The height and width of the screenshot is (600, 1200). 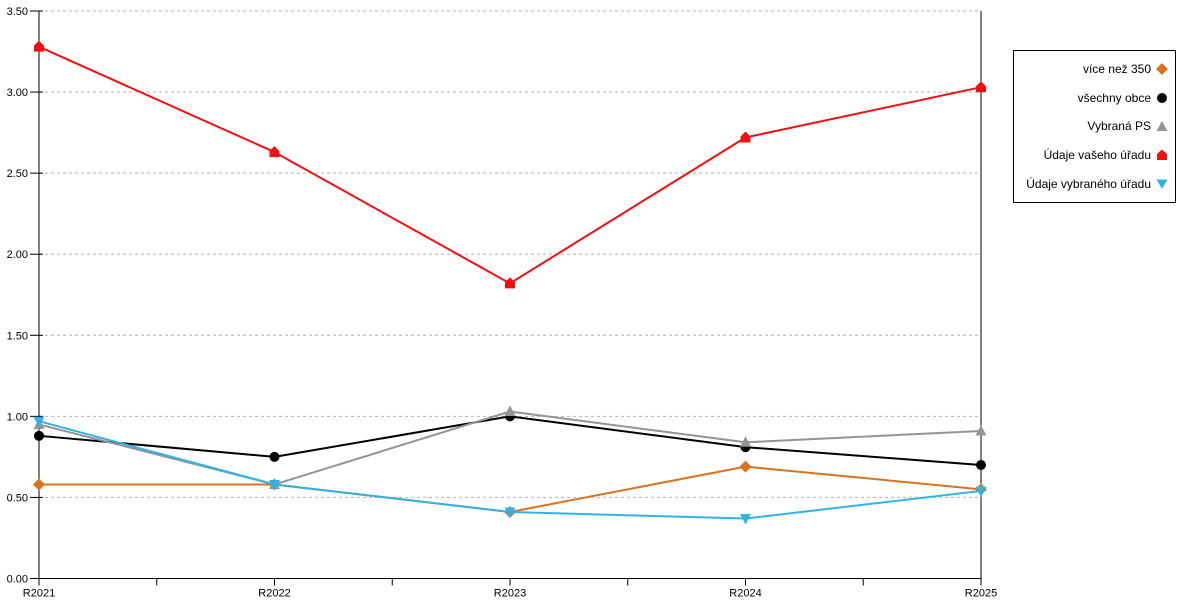 What do you see at coordinates (510, 440) in the screenshot?
I see `series-circle` at bounding box center [510, 440].